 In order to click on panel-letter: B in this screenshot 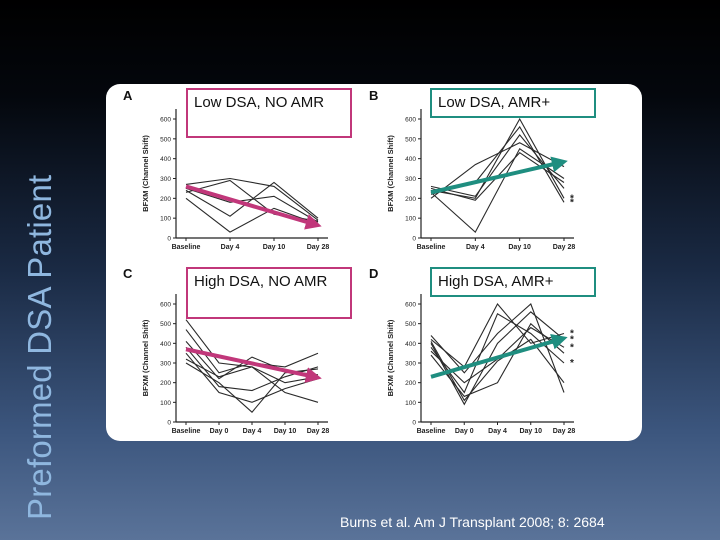, I will do `click(373, 95)`.